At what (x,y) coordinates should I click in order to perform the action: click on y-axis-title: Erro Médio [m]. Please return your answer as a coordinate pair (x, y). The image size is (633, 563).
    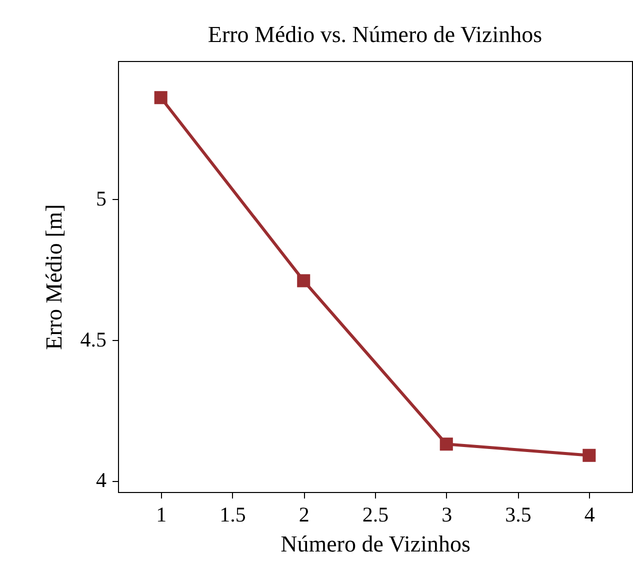
    Looking at the image, I should click on (53, 277).